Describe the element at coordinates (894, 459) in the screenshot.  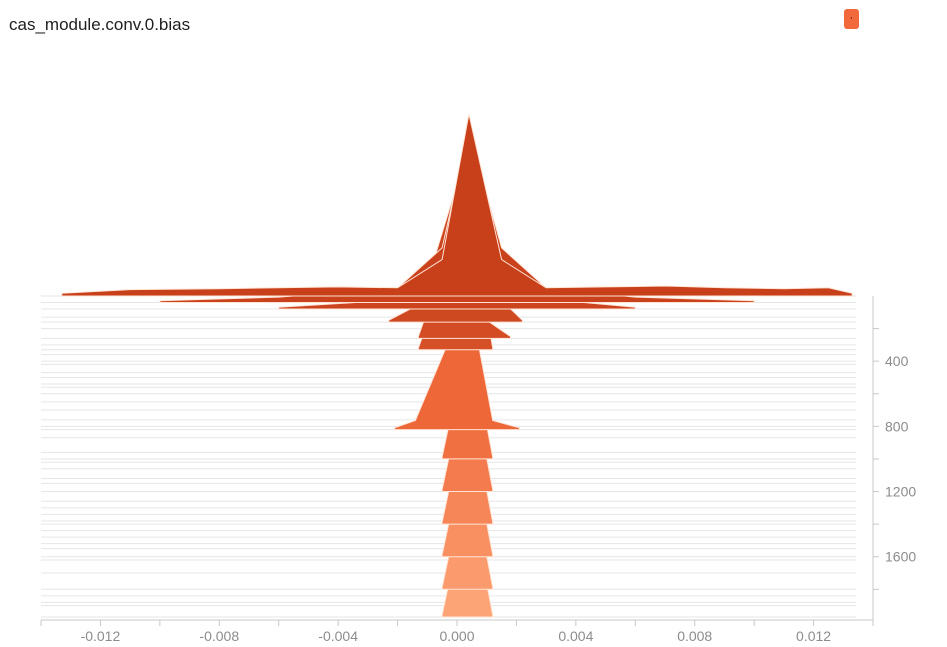
I see `y-ticks: 400 800 1200 1600` at that location.